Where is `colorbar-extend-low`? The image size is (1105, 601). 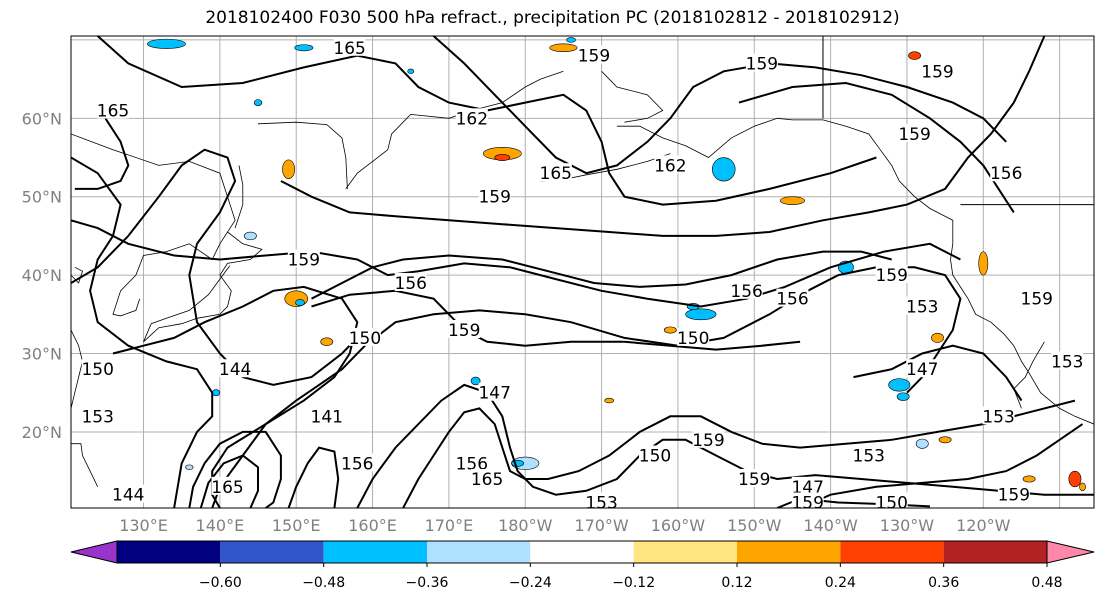 colorbar-extend-low is located at coordinates (94, 552).